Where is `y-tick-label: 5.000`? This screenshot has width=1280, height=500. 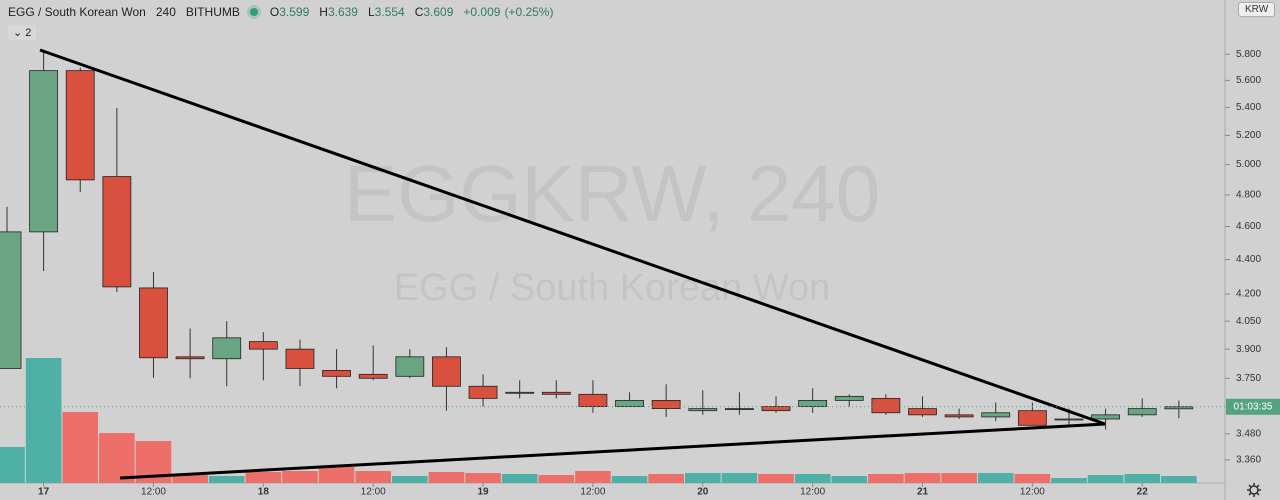
y-tick-label: 5.000 is located at coordinates (1248, 164).